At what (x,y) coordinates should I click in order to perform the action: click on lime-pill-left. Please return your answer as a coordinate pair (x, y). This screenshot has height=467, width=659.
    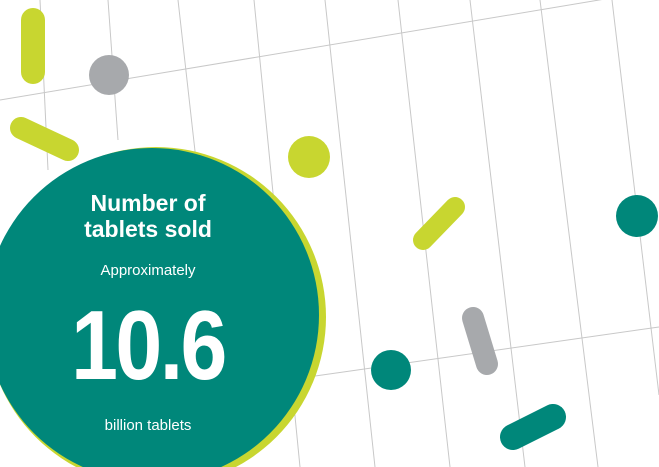
    Looking at the image, I should click on (44, 139).